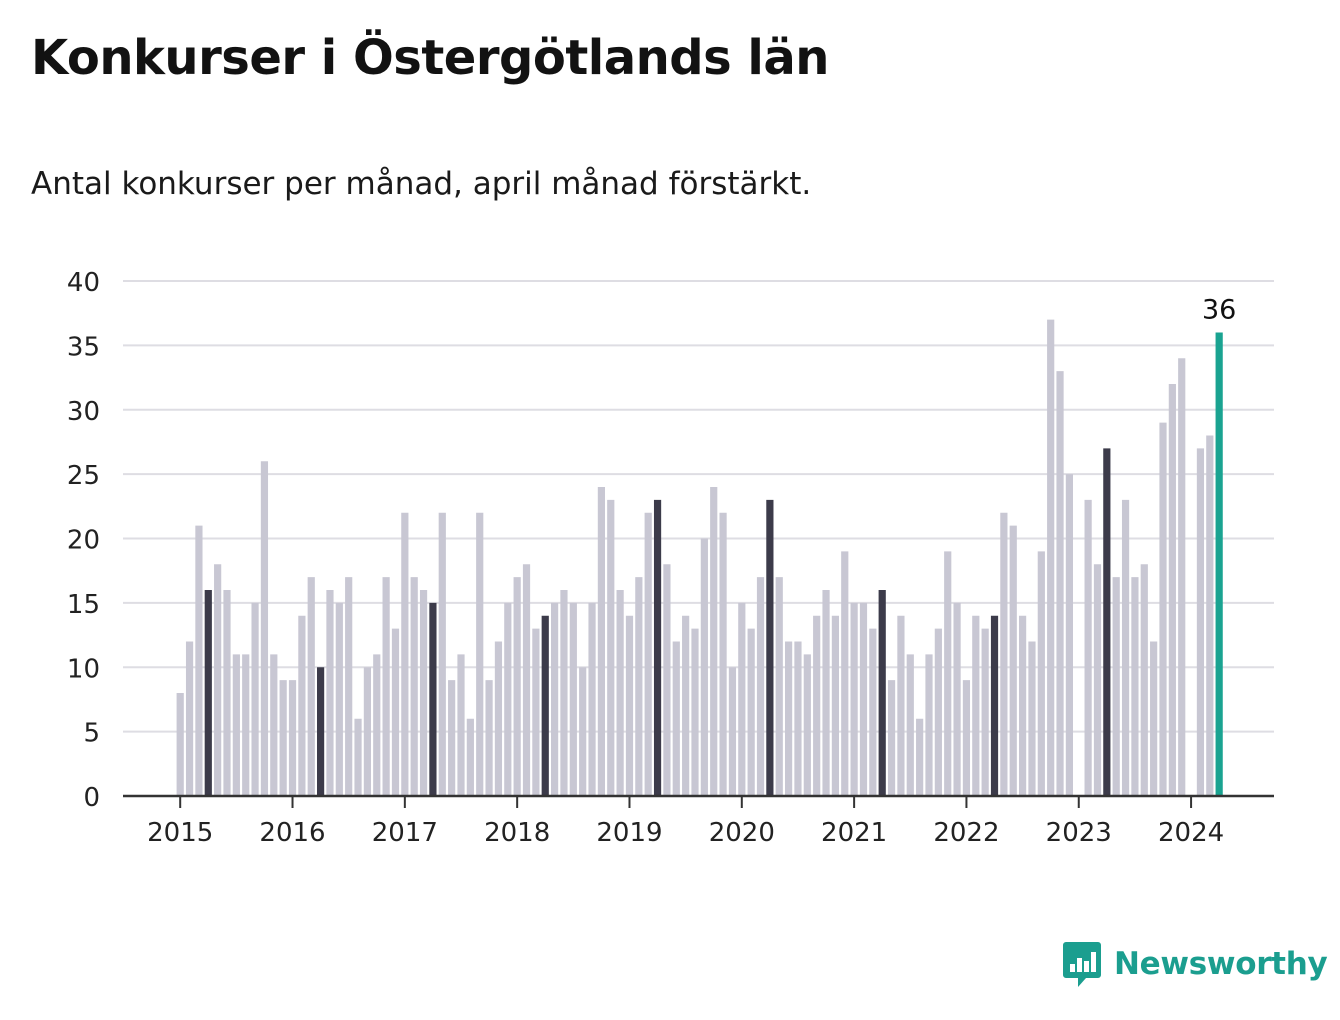 The image size is (1340, 1020). Describe the element at coordinates (83, 283) in the screenshot. I see `y-tick-label: 40` at that location.